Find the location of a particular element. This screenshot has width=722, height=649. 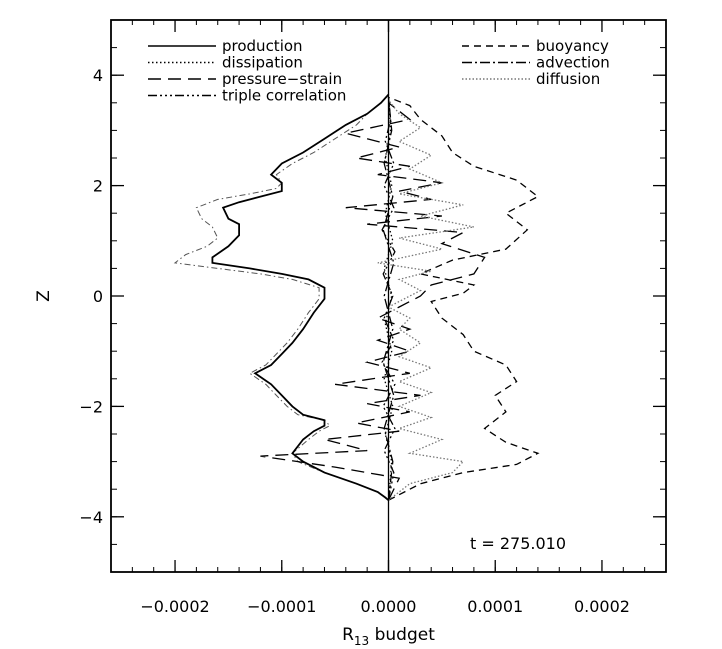

series-line-advection is located at coordinates (388, 299).